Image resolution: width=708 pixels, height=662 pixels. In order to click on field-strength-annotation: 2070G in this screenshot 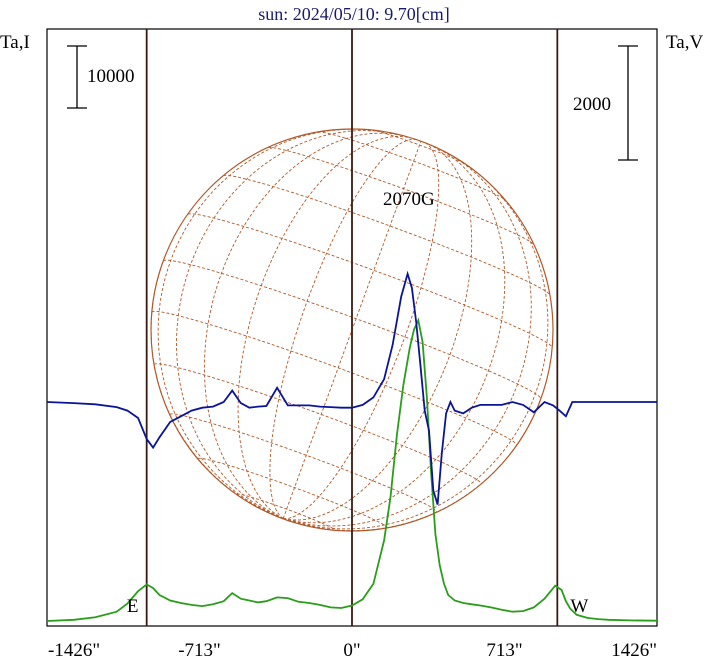, I will do `click(409, 199)`.